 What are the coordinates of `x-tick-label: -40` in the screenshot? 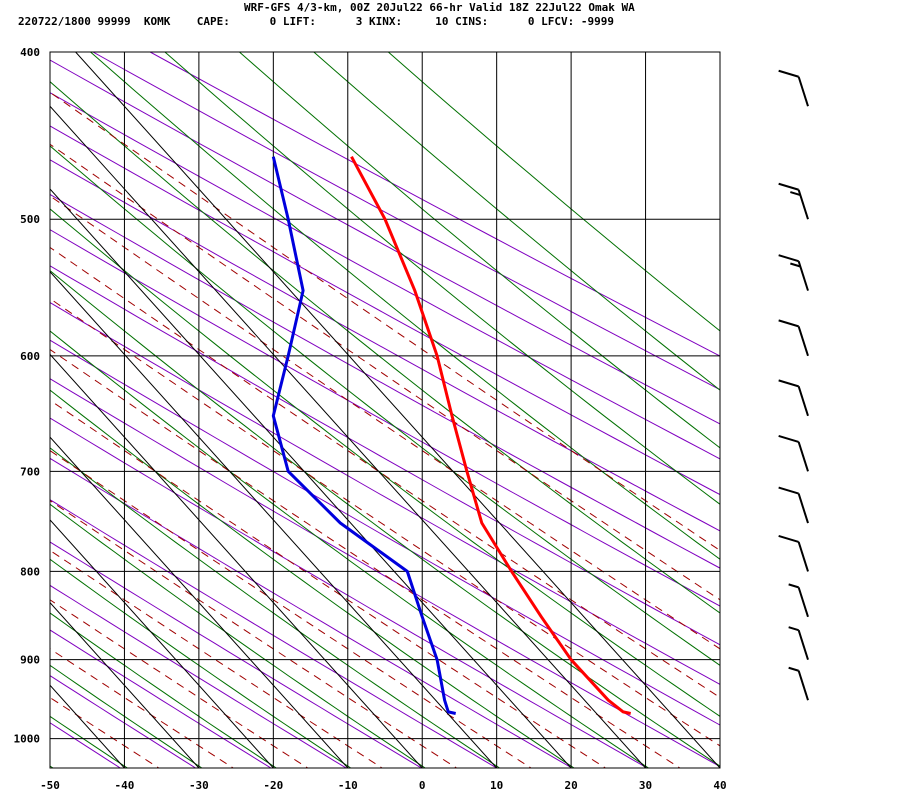 It's located at (125, 785).